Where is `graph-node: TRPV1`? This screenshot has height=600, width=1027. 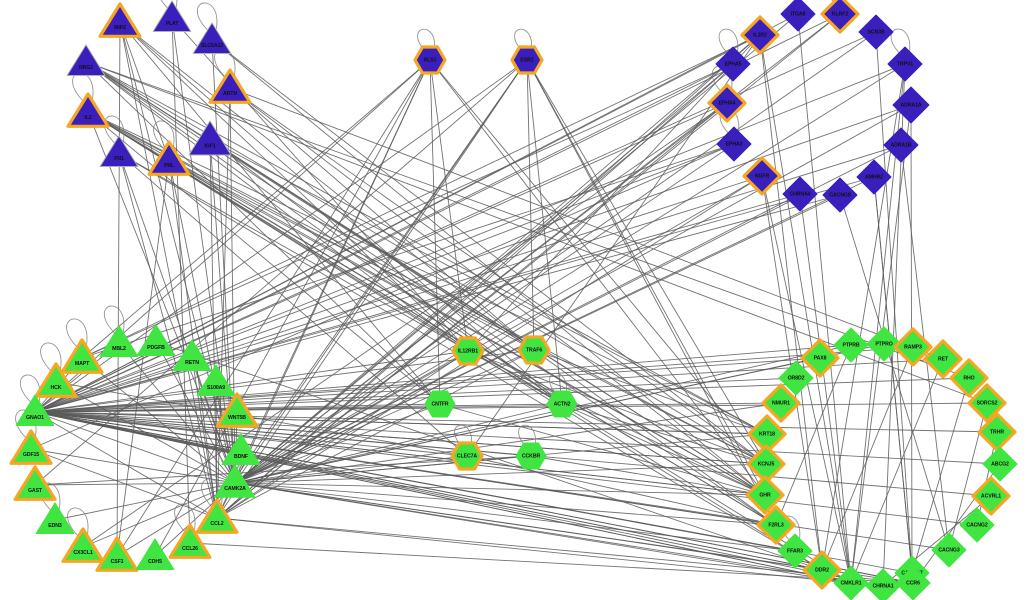
graph-node: TRPV1 is located at coordinates (905, 64).